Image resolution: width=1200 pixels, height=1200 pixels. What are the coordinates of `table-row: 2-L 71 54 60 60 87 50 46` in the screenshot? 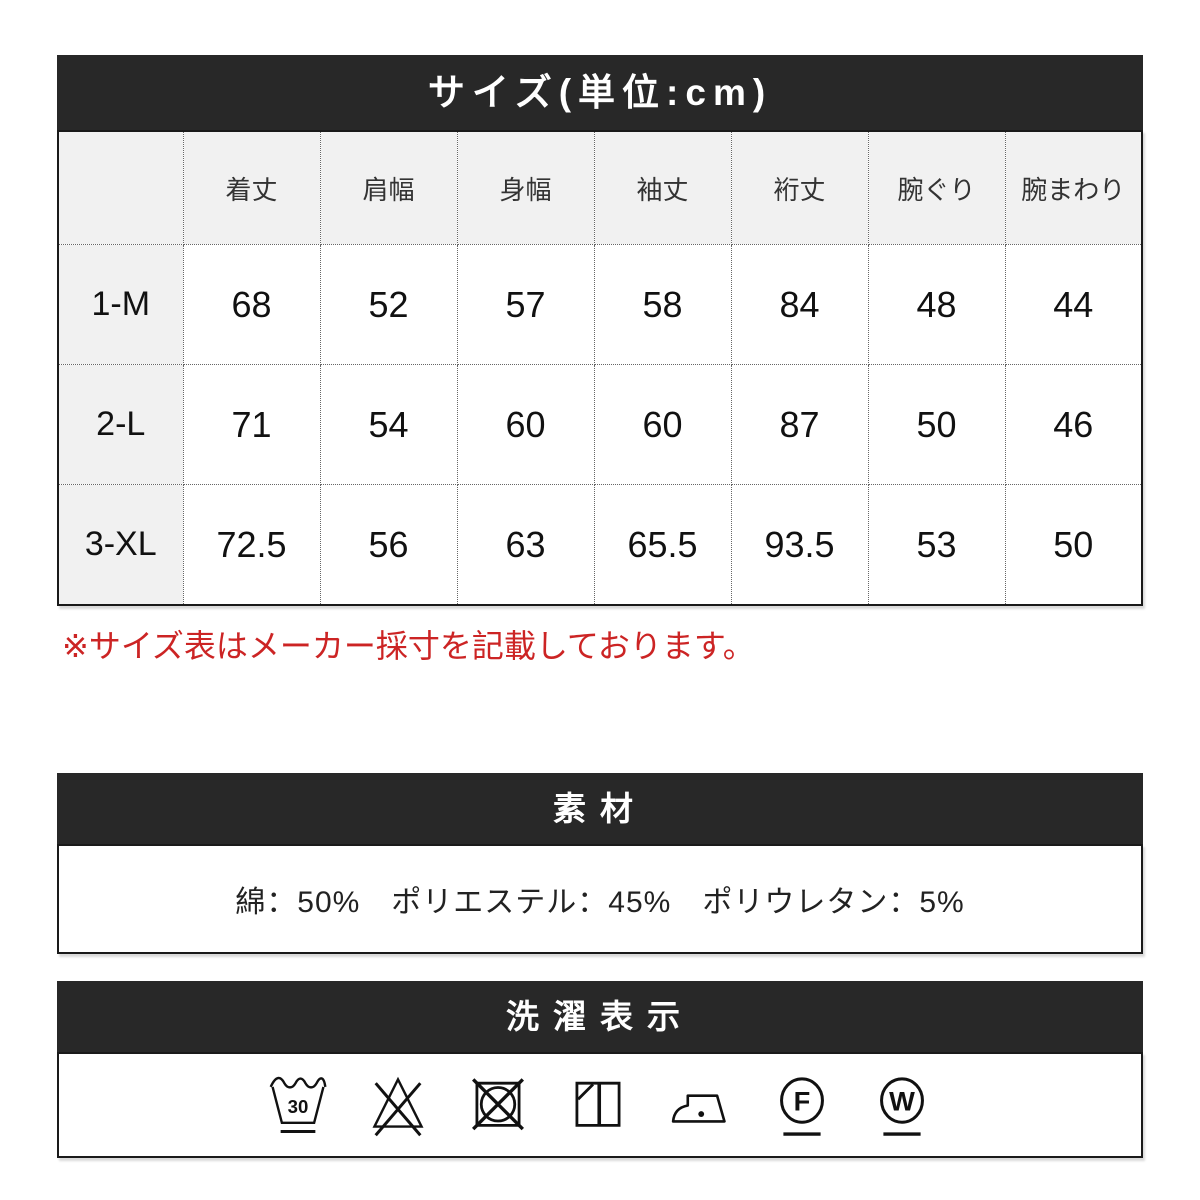 It's located at (600, 424).